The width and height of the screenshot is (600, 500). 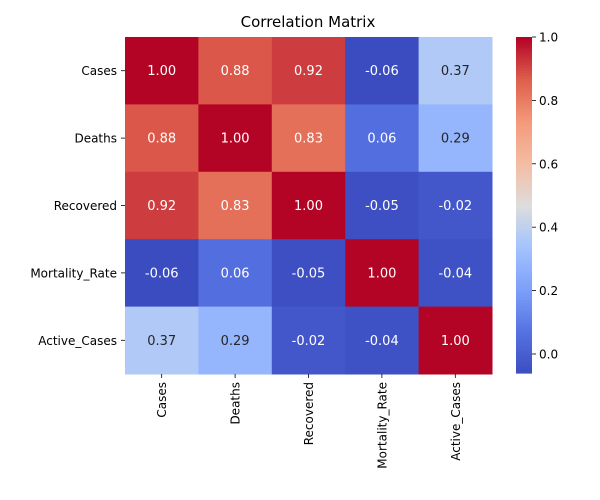 What do you see at coordinates (95, 139) in the screenshot?
I see `y-tick-label: Deaths` at bounding box center [95, 139].